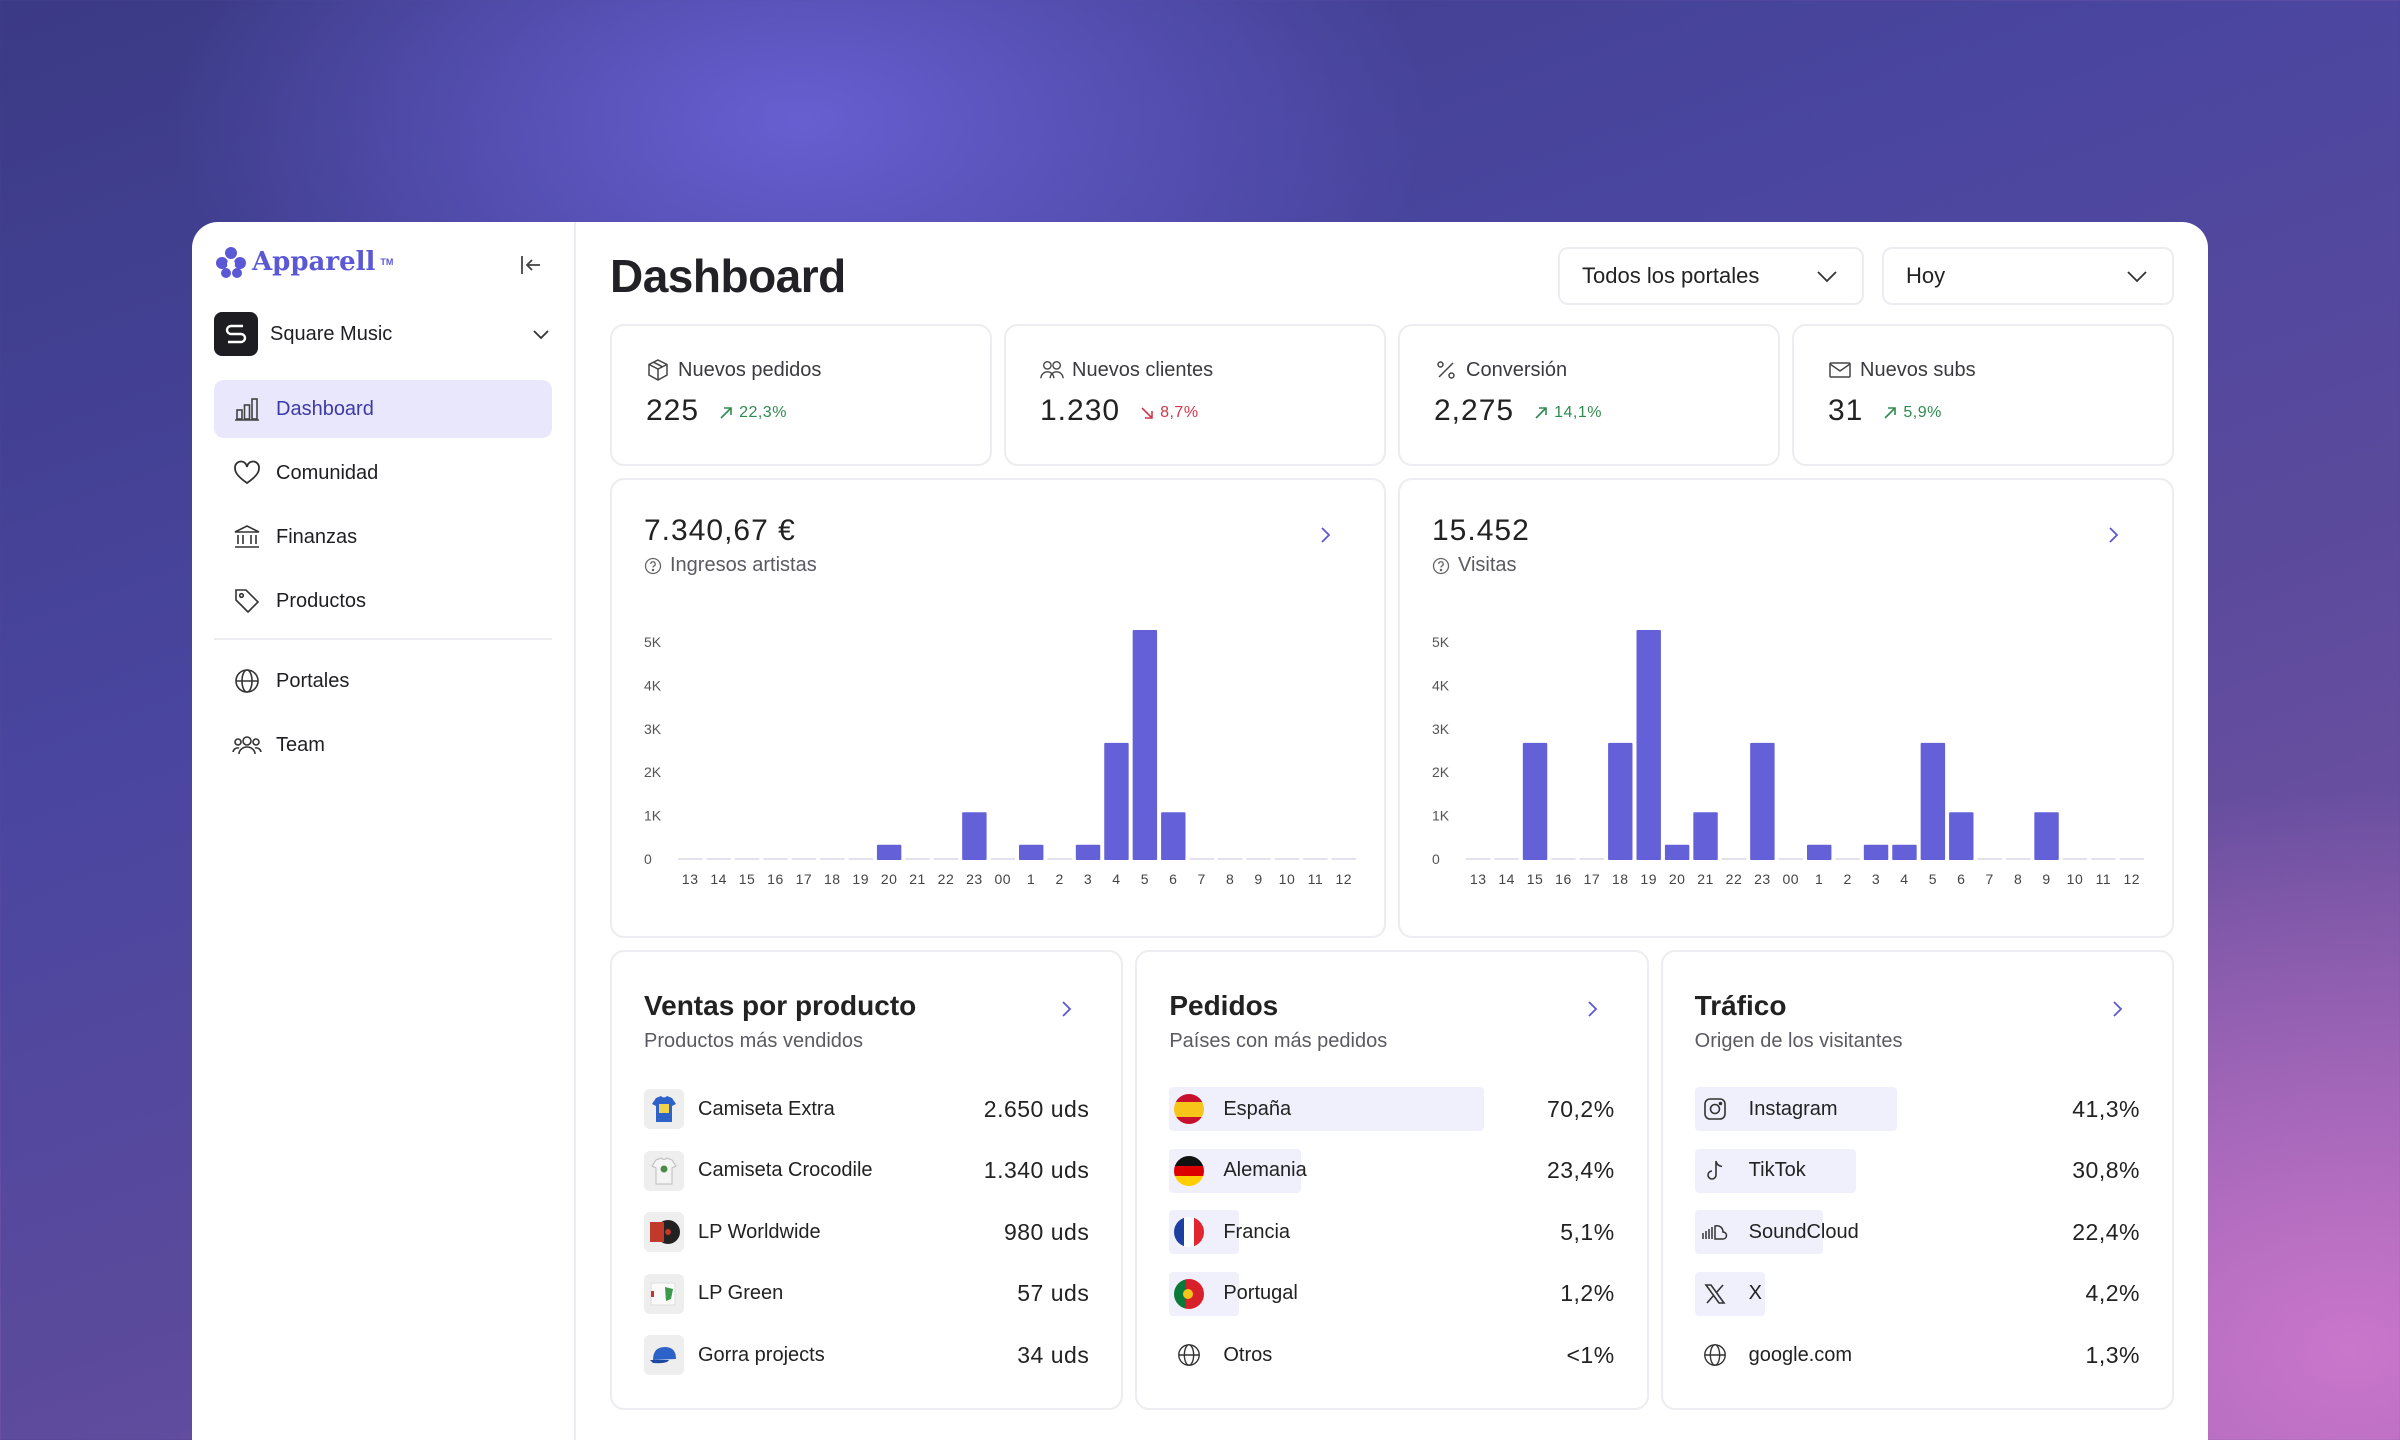 This screenshot has height=1440, width=2400. Describe the element at coordinates (1195, 395) in the screenshot. I see `kpi-card-nuevos-clientes: Nuevos clientes 1.230 8,7%` at that location.